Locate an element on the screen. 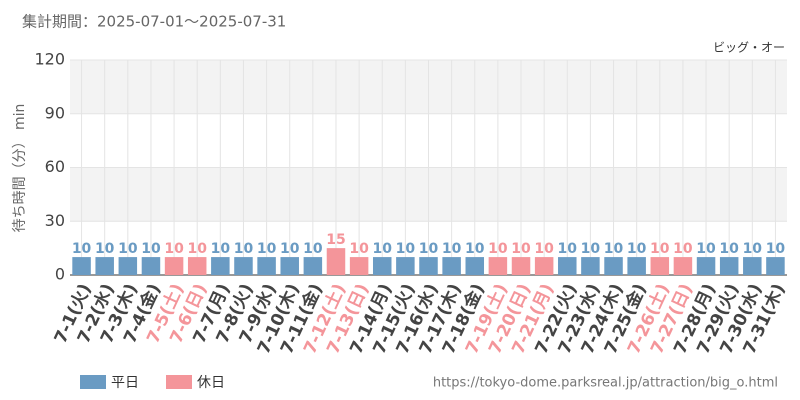 Image resolution: width=800 pixels, height=400 pixels. chart-title: 集計期間：2025-07-01～2025-07-31 is located at coordinates (154, 22).